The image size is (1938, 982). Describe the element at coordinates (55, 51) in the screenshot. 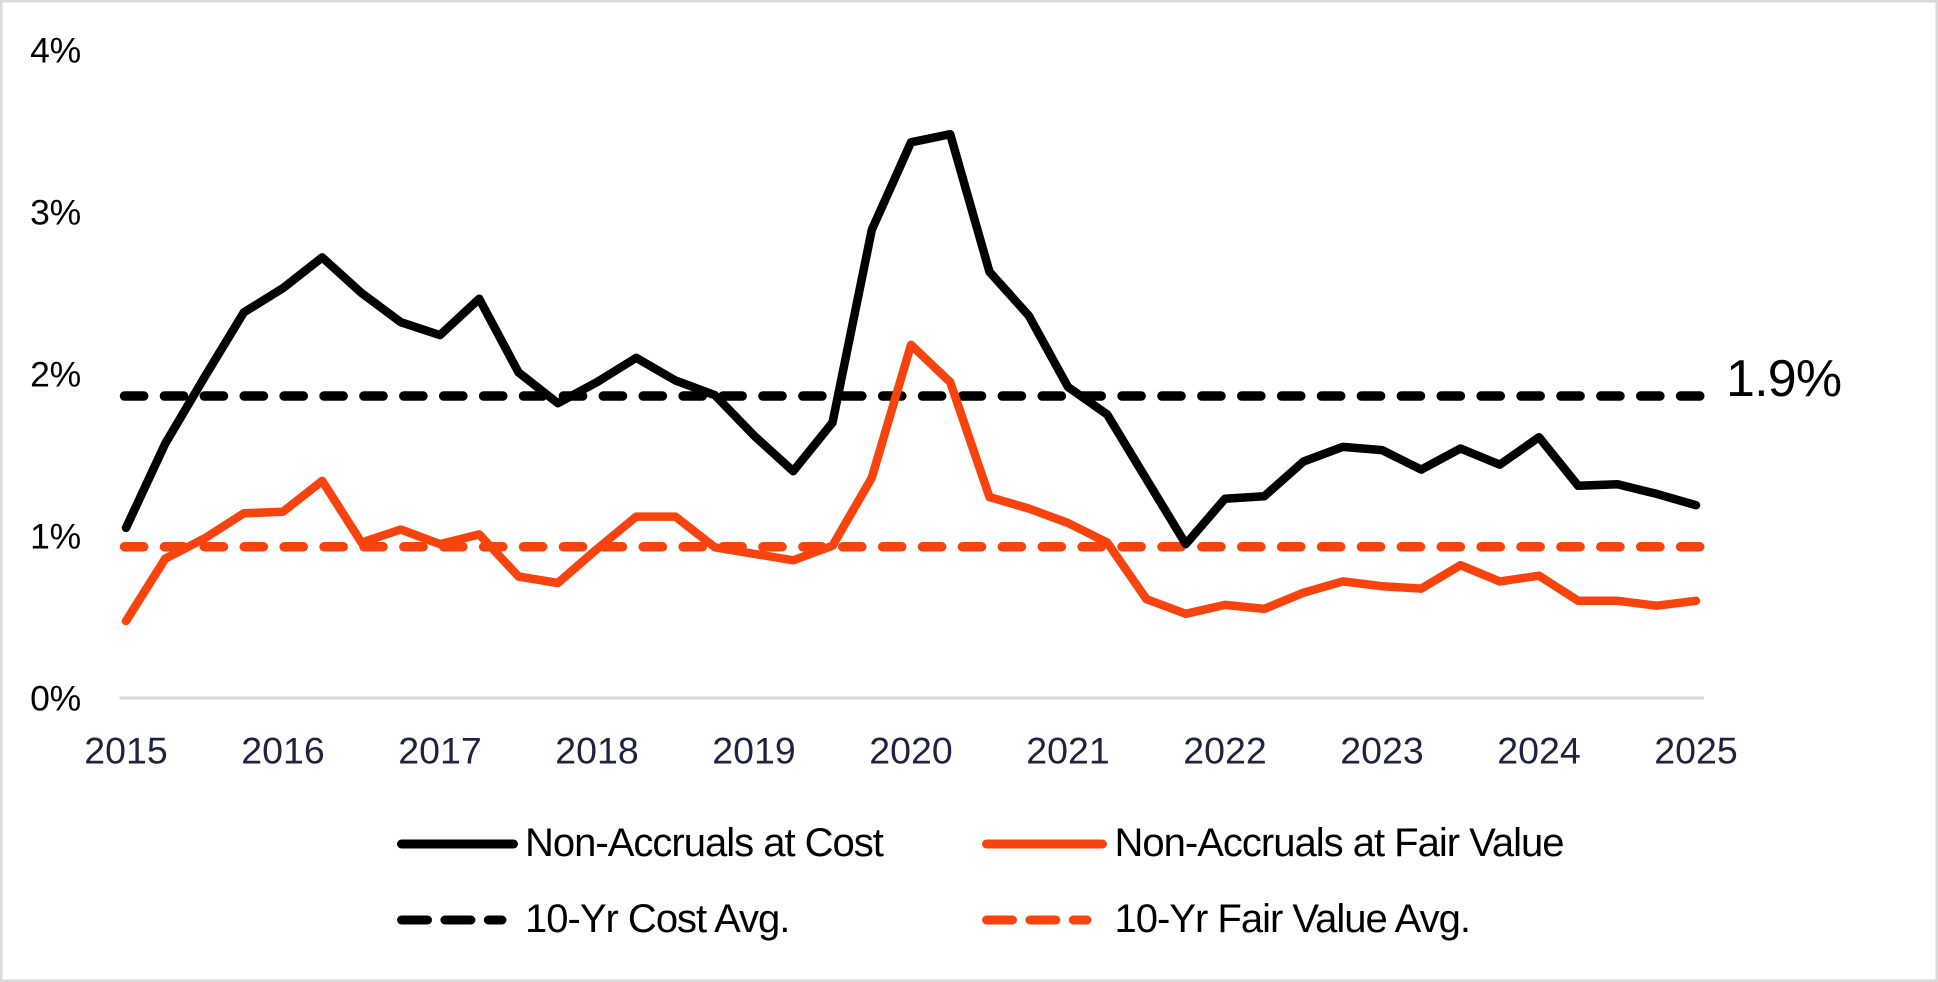

I see `svg-text: 4%` at that location.